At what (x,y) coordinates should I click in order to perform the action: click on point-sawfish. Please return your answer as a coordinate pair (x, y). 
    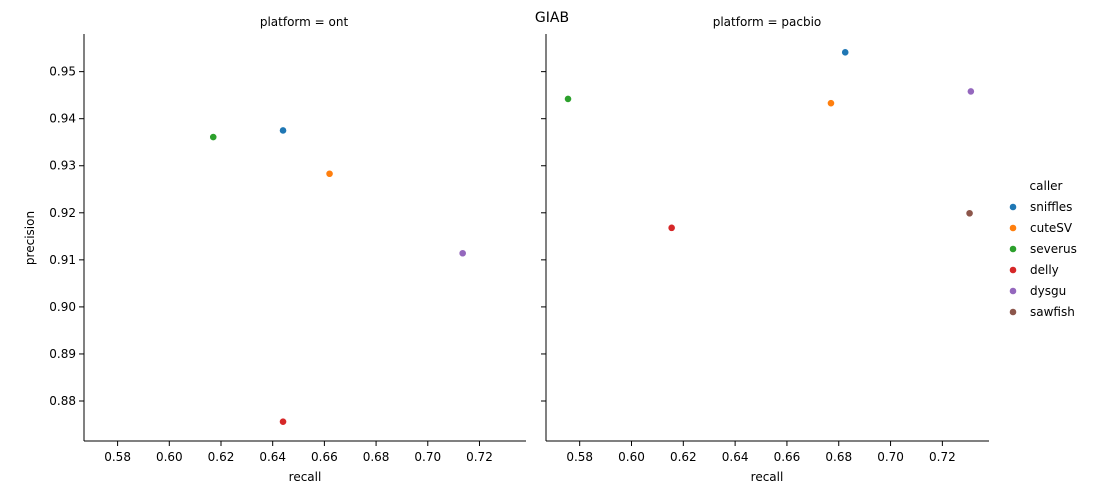
    Looking at the image, I should click on (969, 213).